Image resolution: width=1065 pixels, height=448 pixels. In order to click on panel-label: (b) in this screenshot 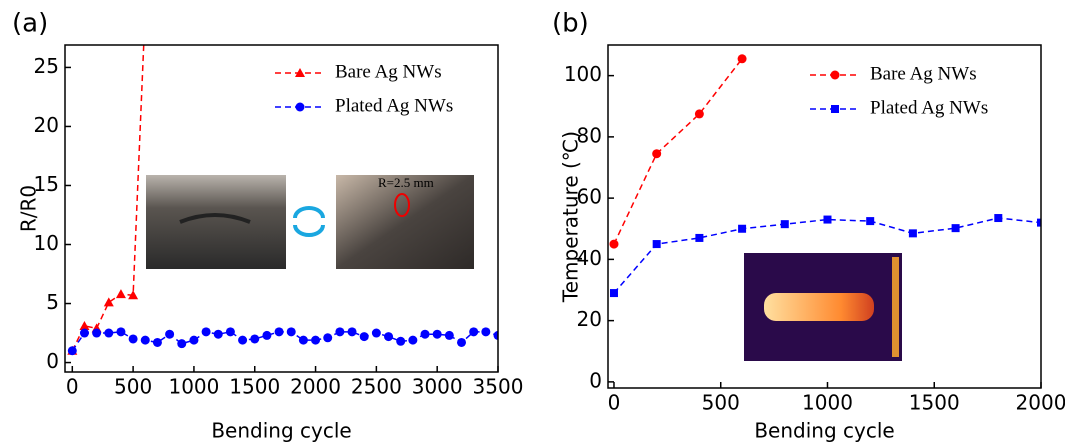, I will do `click(570, 24)`.